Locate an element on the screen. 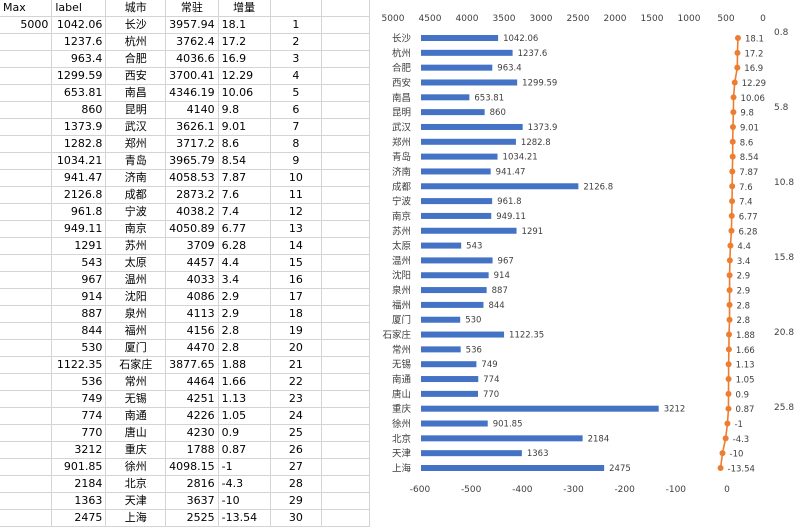 Image resolution: width=800 pixels, height=527 pixels. pop-cell: 3957.94 is located at coordinates (192, 25).